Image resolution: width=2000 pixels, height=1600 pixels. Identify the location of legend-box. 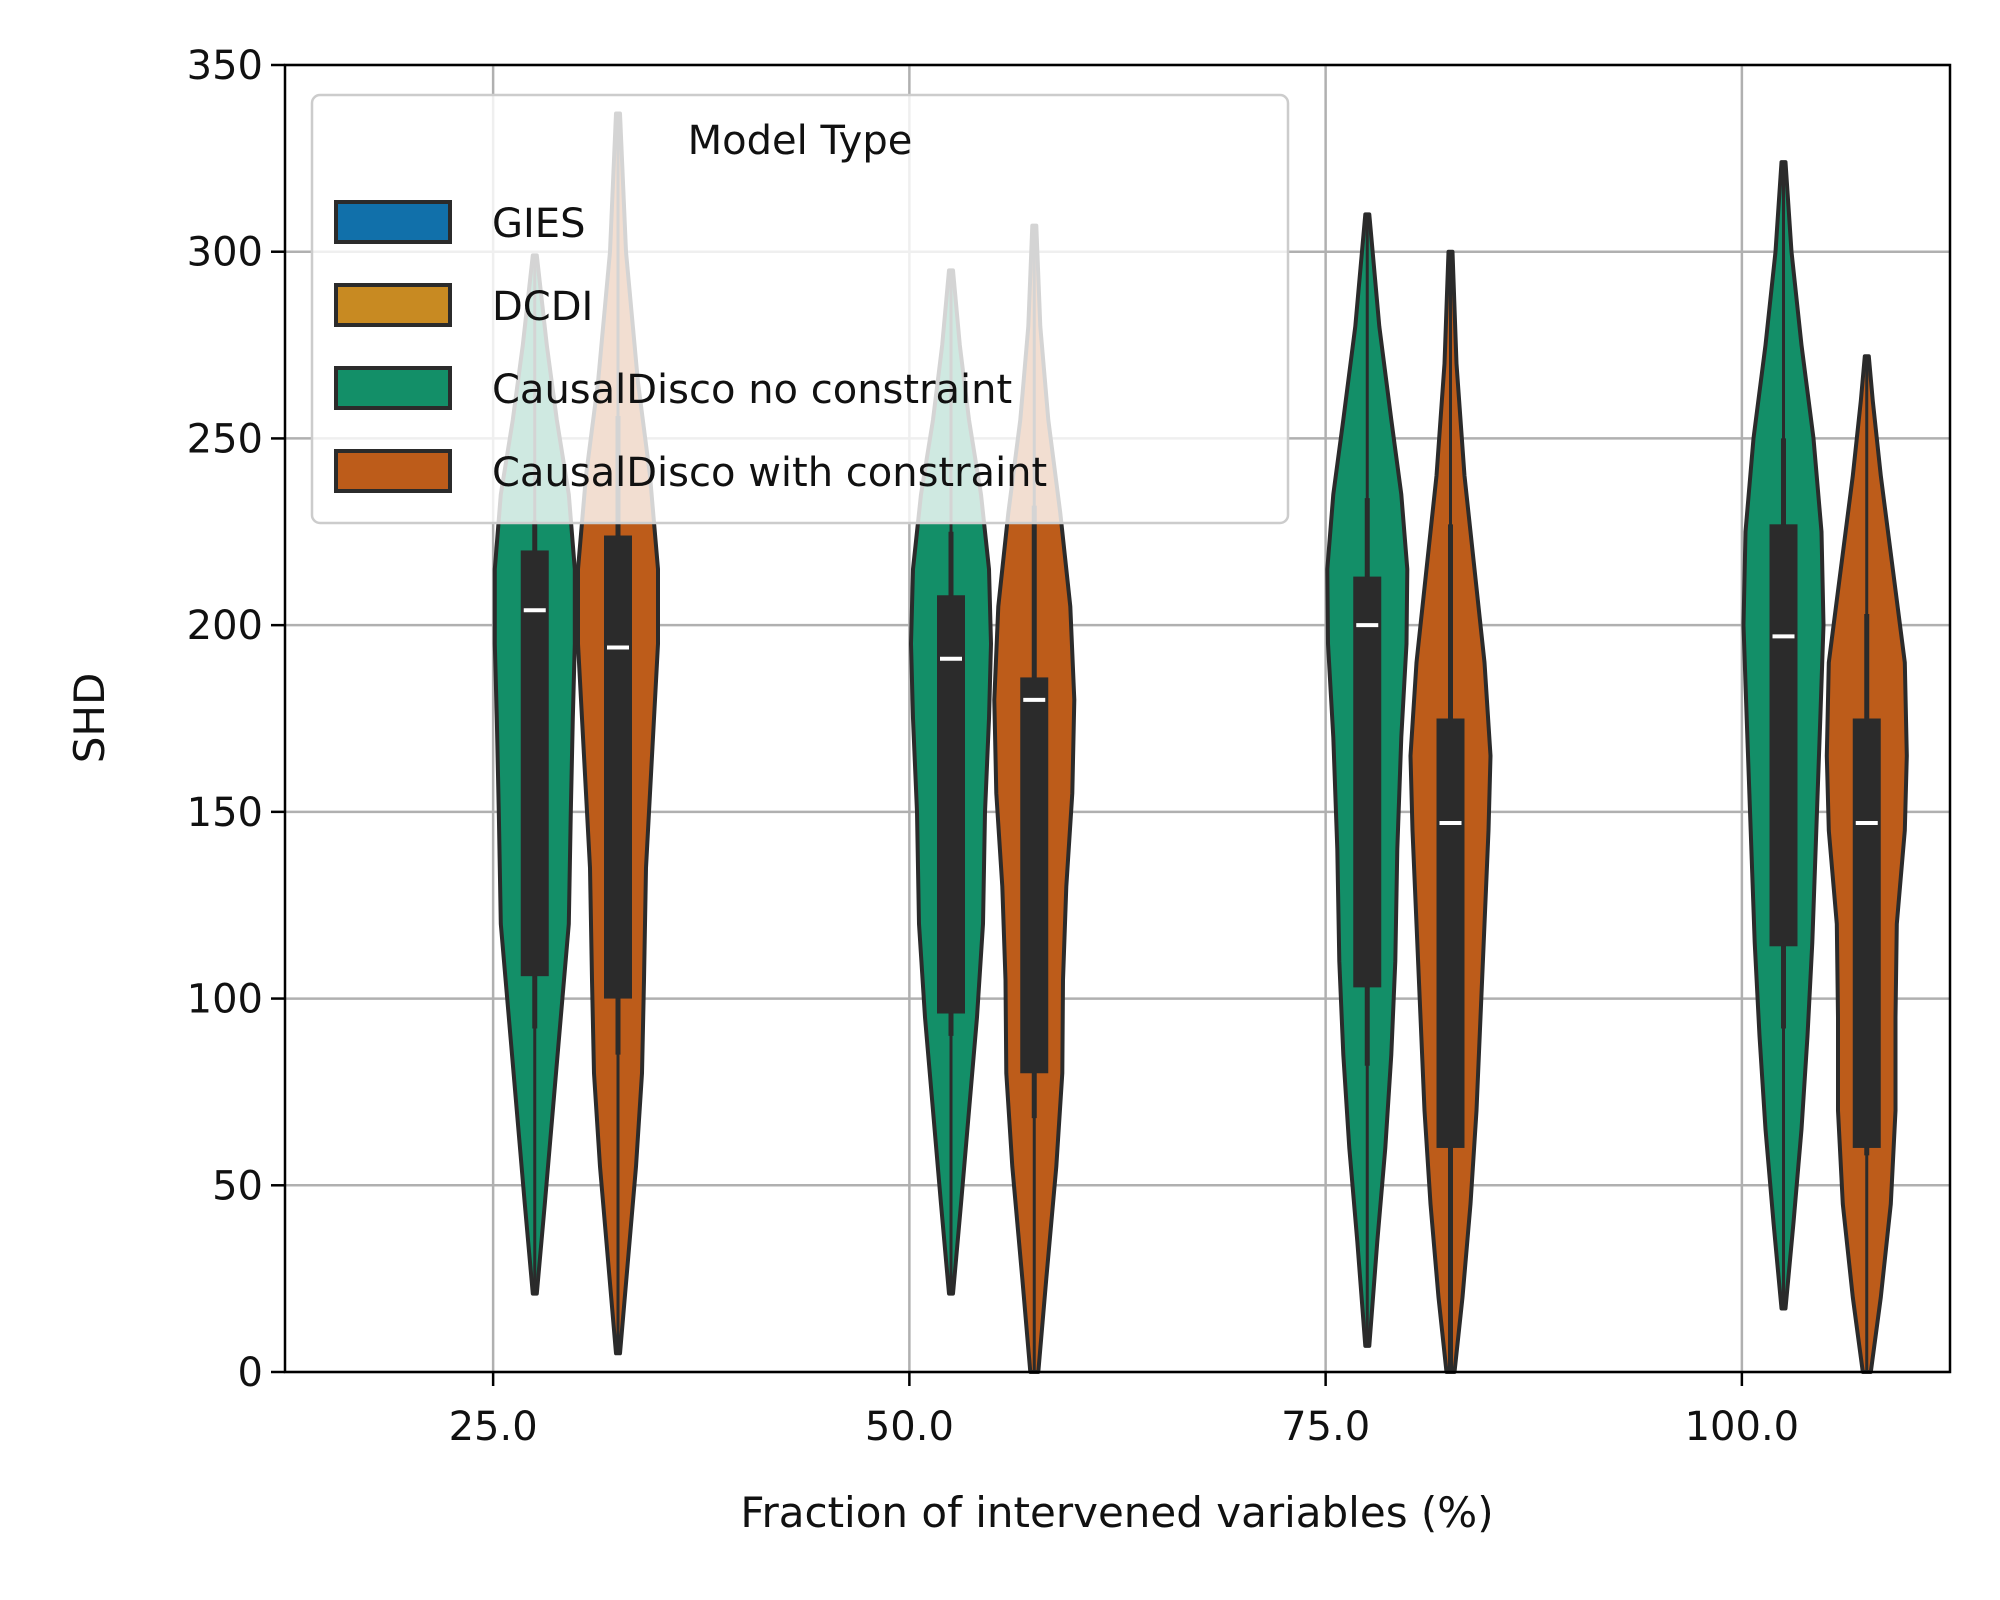
(800, 309).